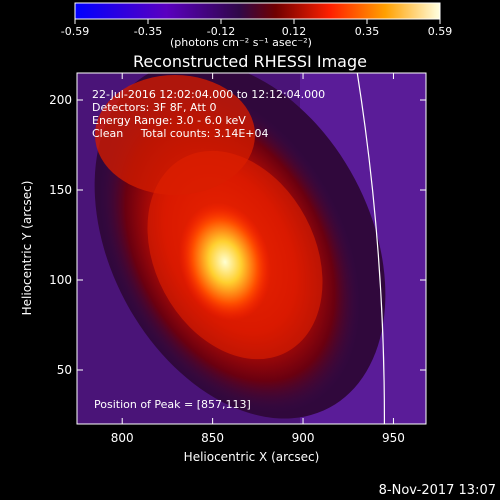 The height and width of the screenshot is (500, 500). Describe the element at coordinates (75, 31) in the screenshot. I see `colorbar-tick-label-0: -0.59` at that location.